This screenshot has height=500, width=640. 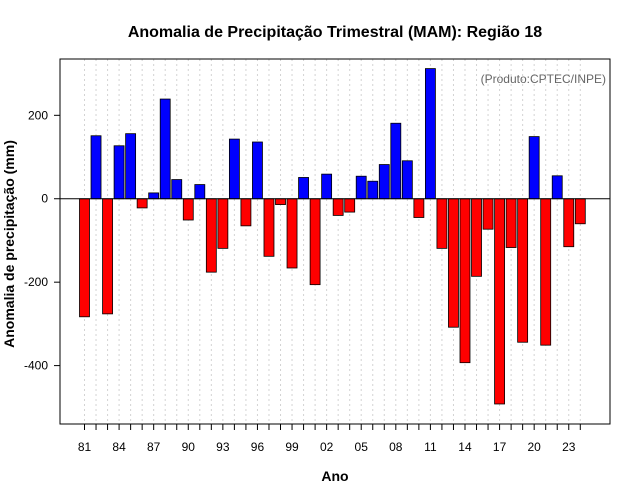 What do you see at coordinates (177, 189) in the screenshot?
I see `bar-1989` at bounding box center [177, 189].